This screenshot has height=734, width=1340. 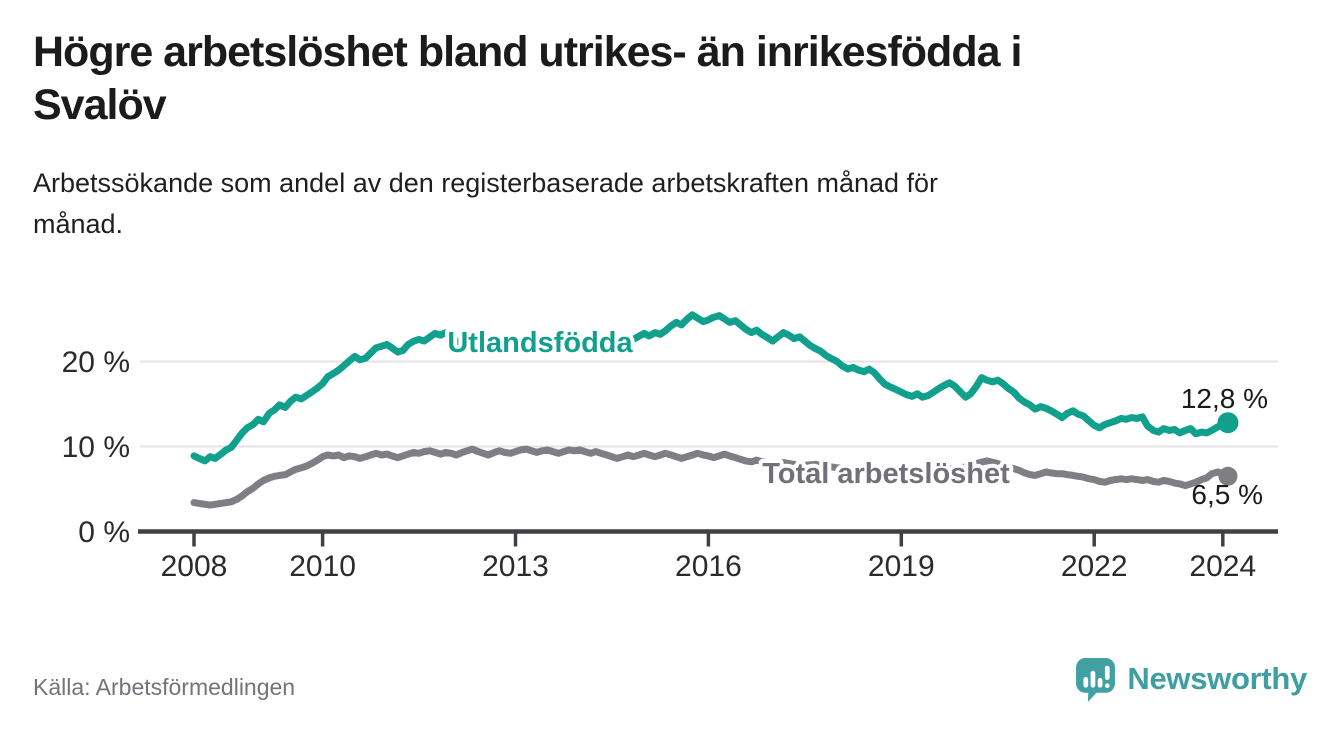 What do you see at coordinates (515, 566) in the screenshot?
I see `x-tick-label-2013: 2013` at bounding box center [515, 566].